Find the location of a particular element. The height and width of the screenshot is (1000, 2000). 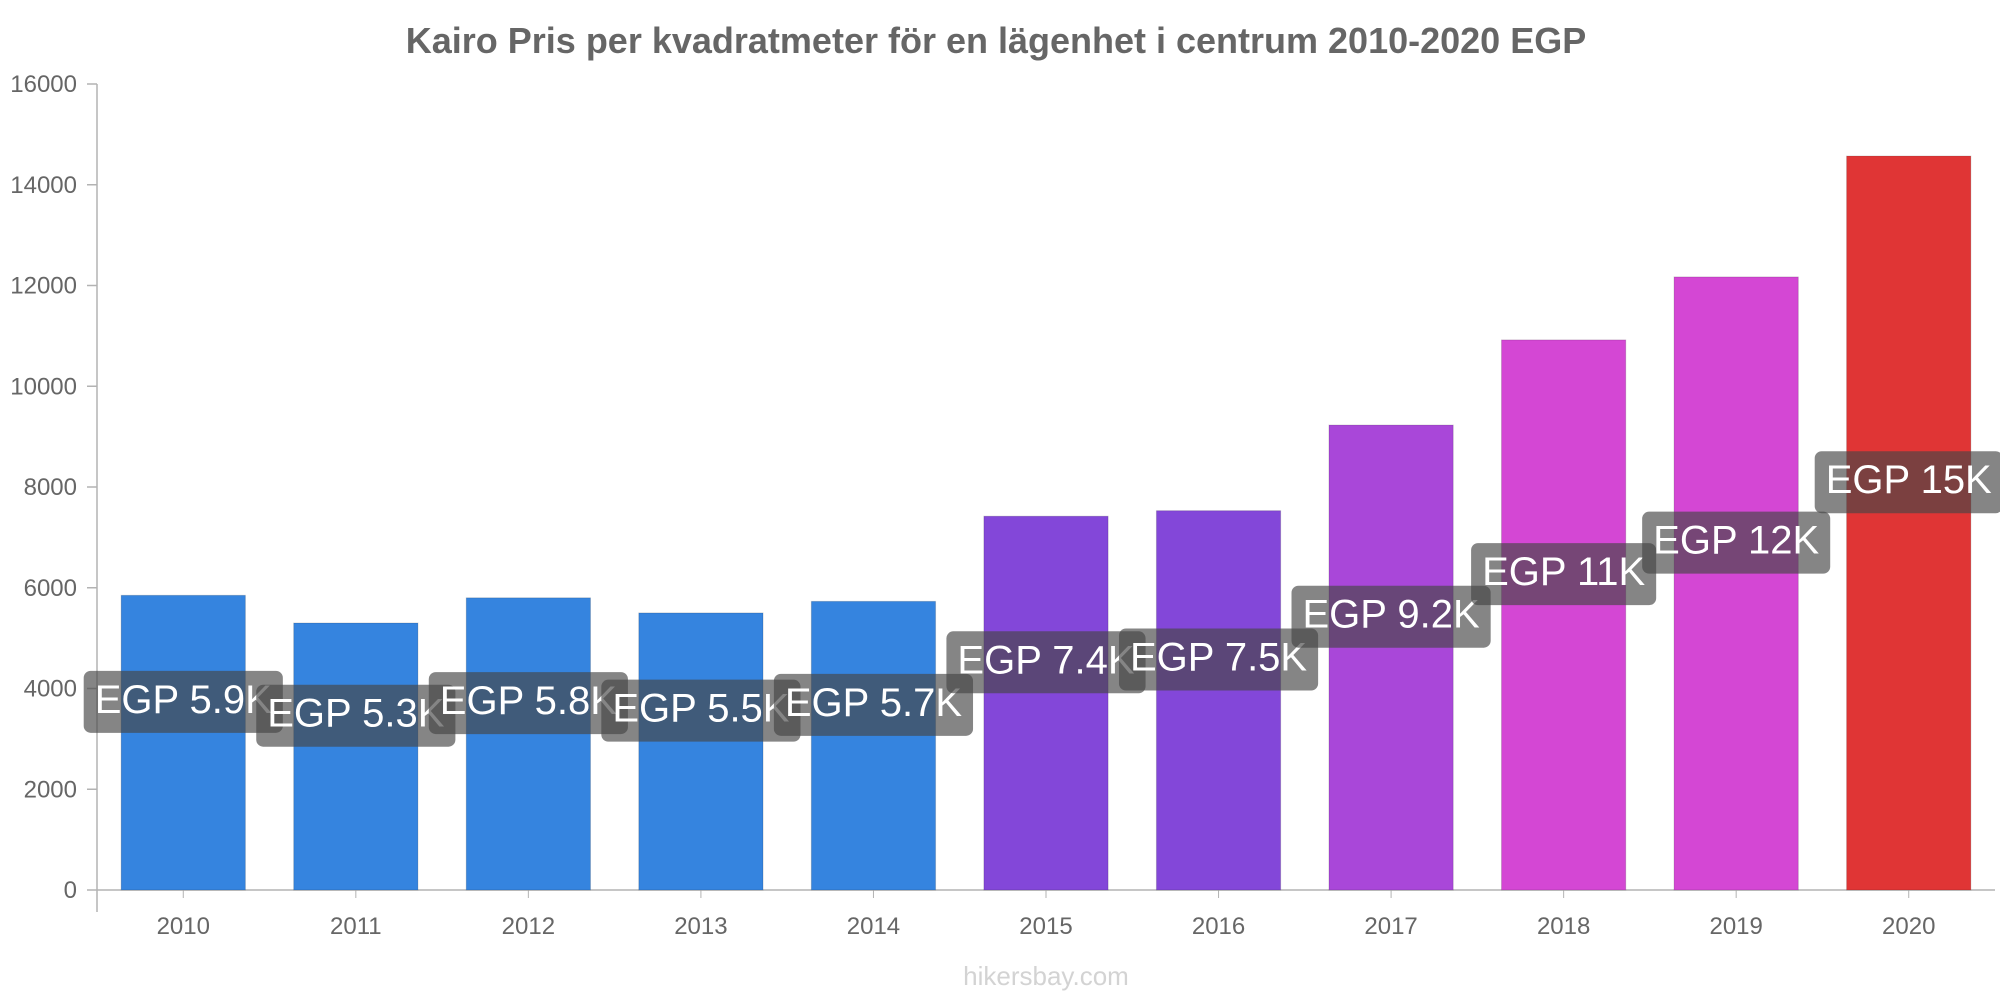

x-tick-label-2010: 2010 is located at coordinates (183, 926).